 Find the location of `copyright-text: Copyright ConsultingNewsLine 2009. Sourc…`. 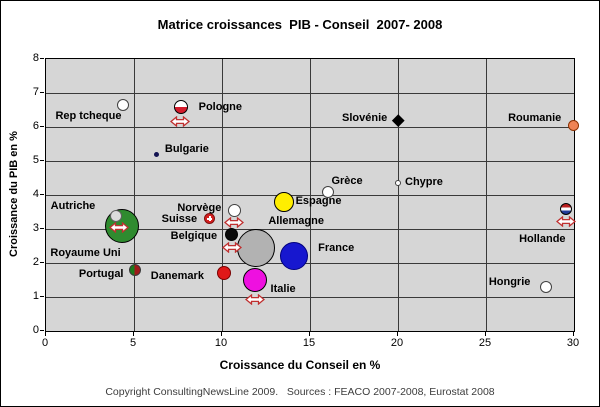

copyright-text: Copyright ConsultingNewsLine 2009. Sourc… is located at coordinates (300, 392).